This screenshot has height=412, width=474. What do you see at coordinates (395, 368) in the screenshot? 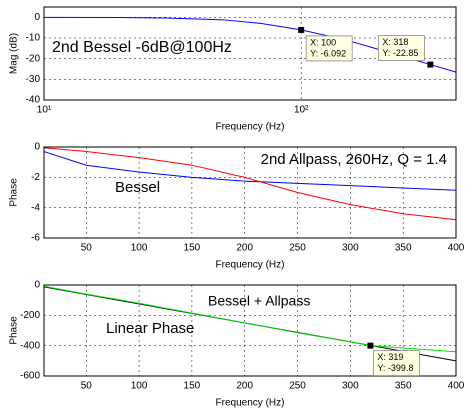
I see `datatip-text: Y: -399.8` at bounding box center [395, 368].